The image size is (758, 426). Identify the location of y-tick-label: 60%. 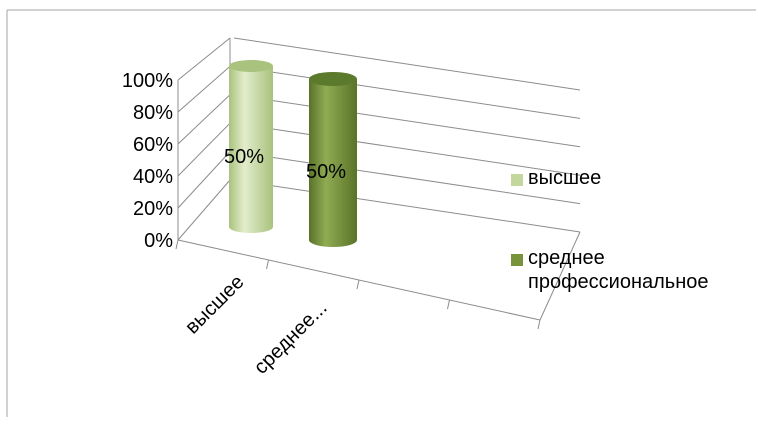
(153, 145).